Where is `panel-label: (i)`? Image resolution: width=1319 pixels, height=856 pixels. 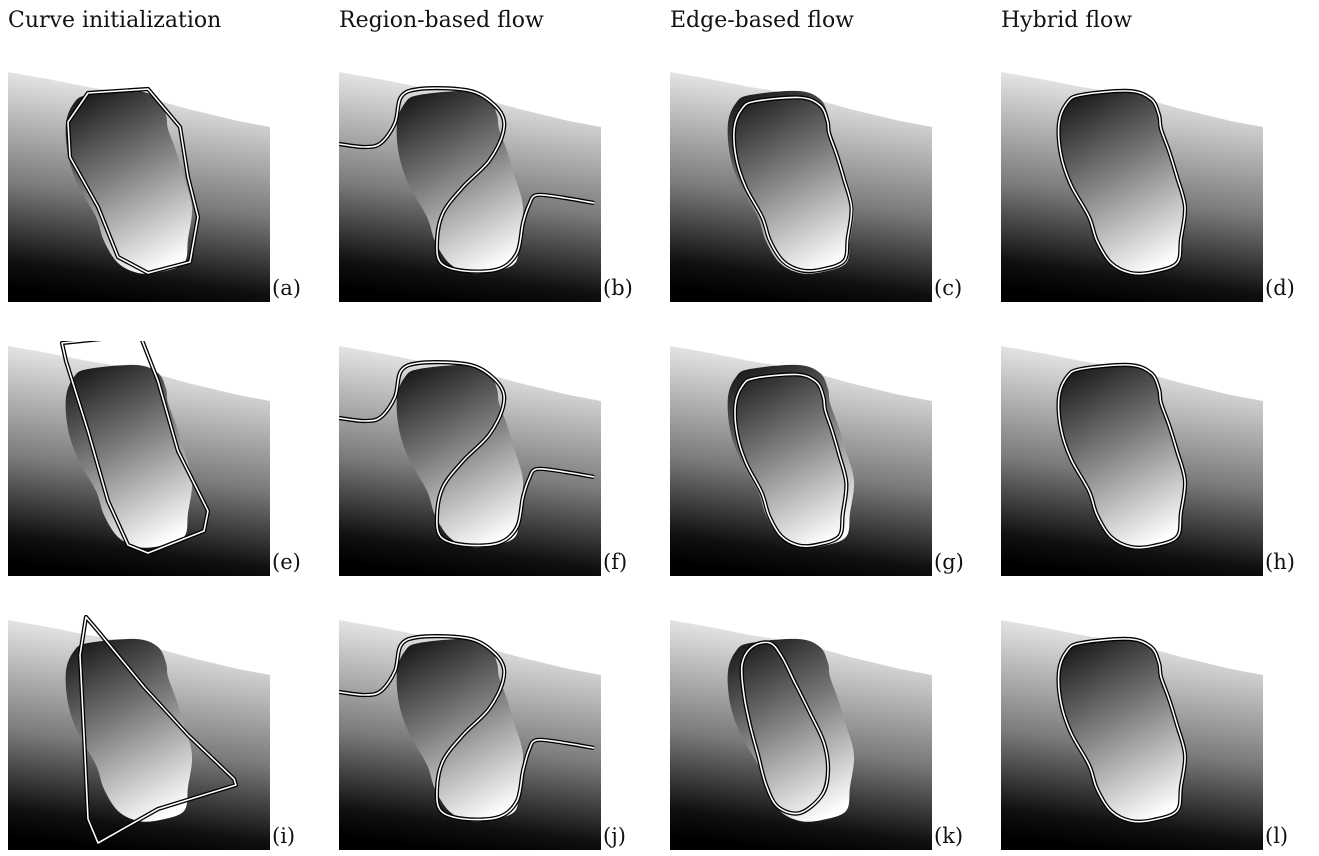
panel-label: (i) is located at coordinates (284, 836).